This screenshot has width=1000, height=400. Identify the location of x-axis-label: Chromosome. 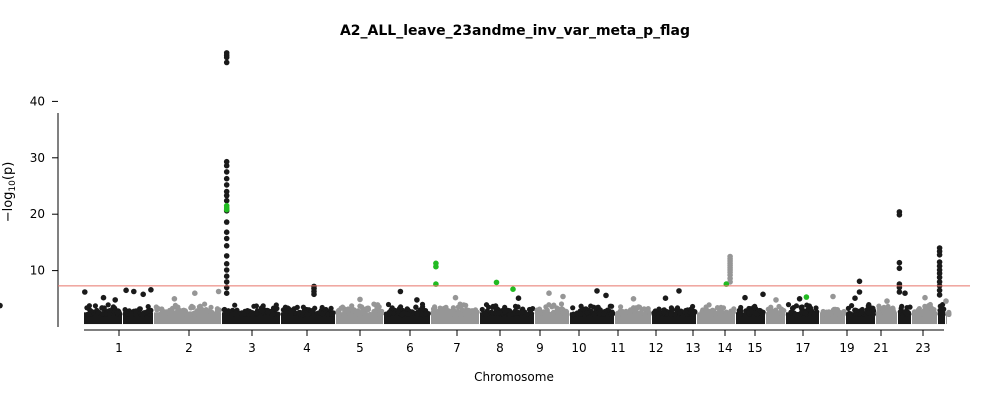
(514, 377).